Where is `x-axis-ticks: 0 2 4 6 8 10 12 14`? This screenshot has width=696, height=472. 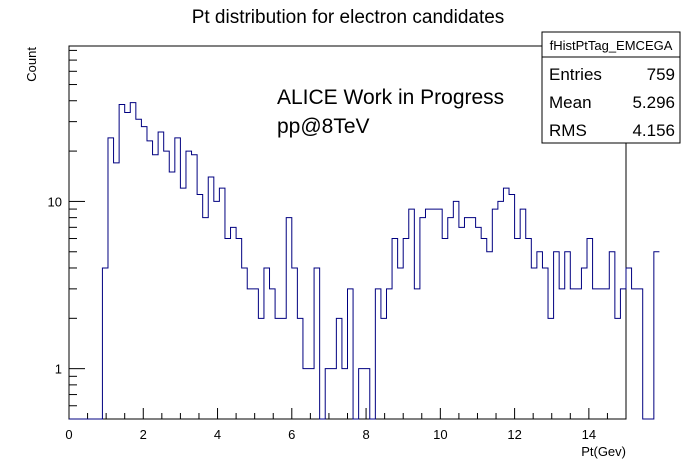
x-axis-ticks: 0 2 4 6 8 10 12 14 is located at coordinates (346, 425).